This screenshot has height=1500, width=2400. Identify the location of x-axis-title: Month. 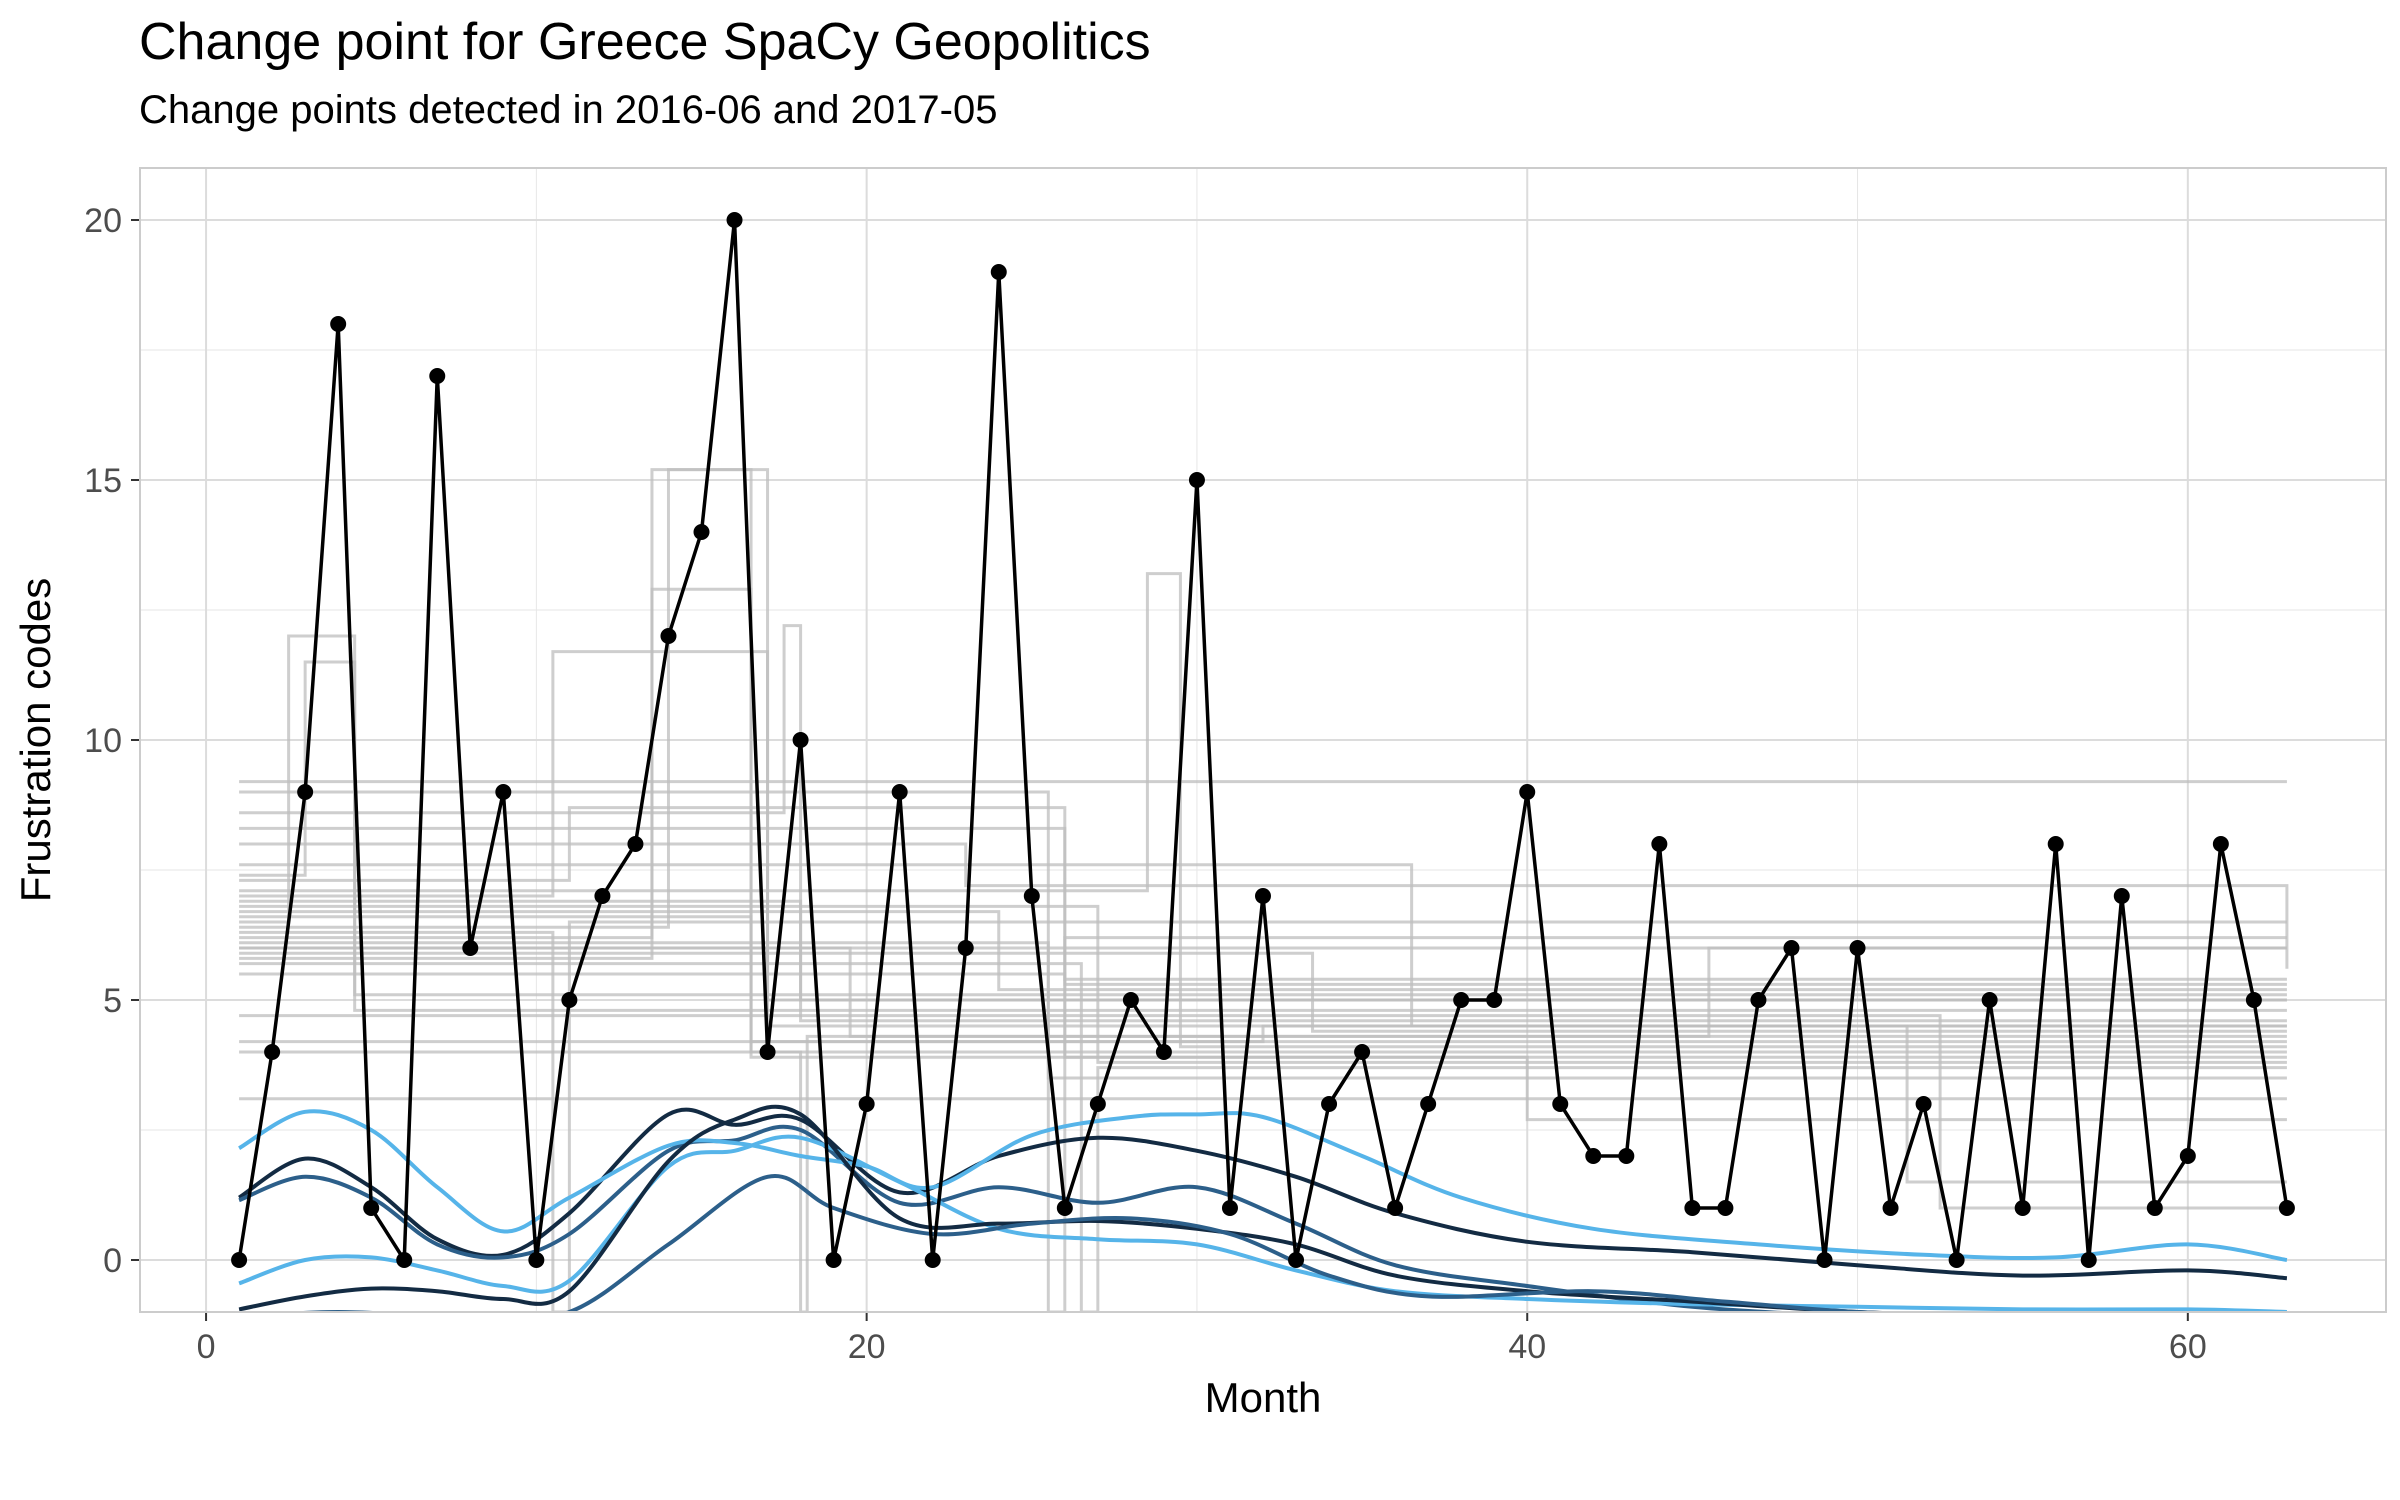
(1263, 1397).